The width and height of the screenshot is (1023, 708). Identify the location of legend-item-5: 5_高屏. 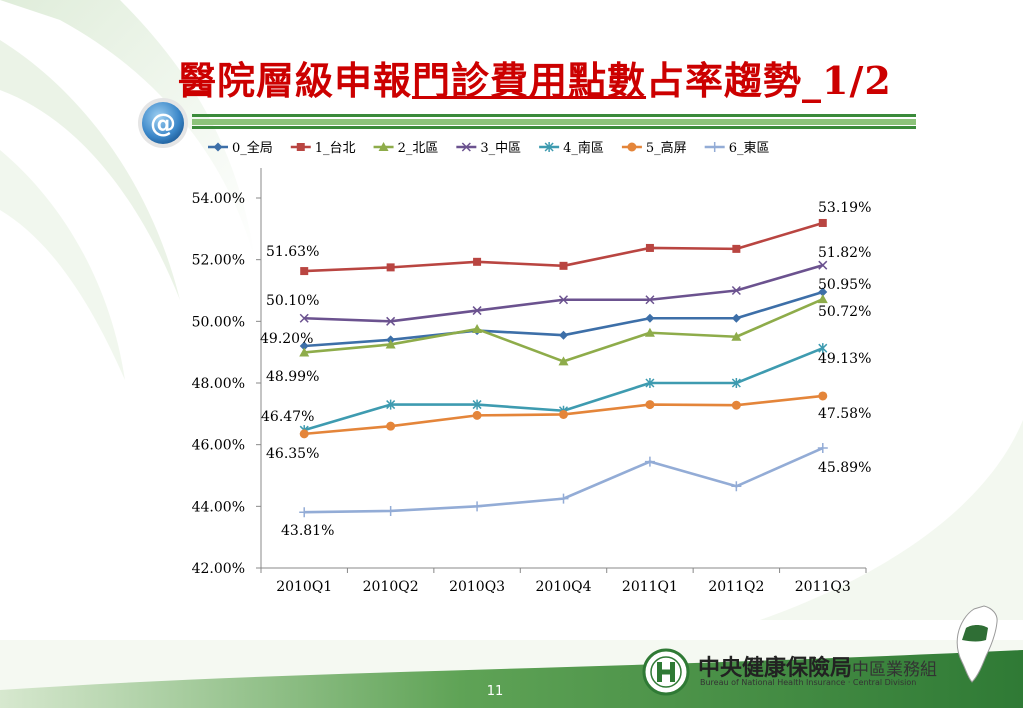
(654, 148).